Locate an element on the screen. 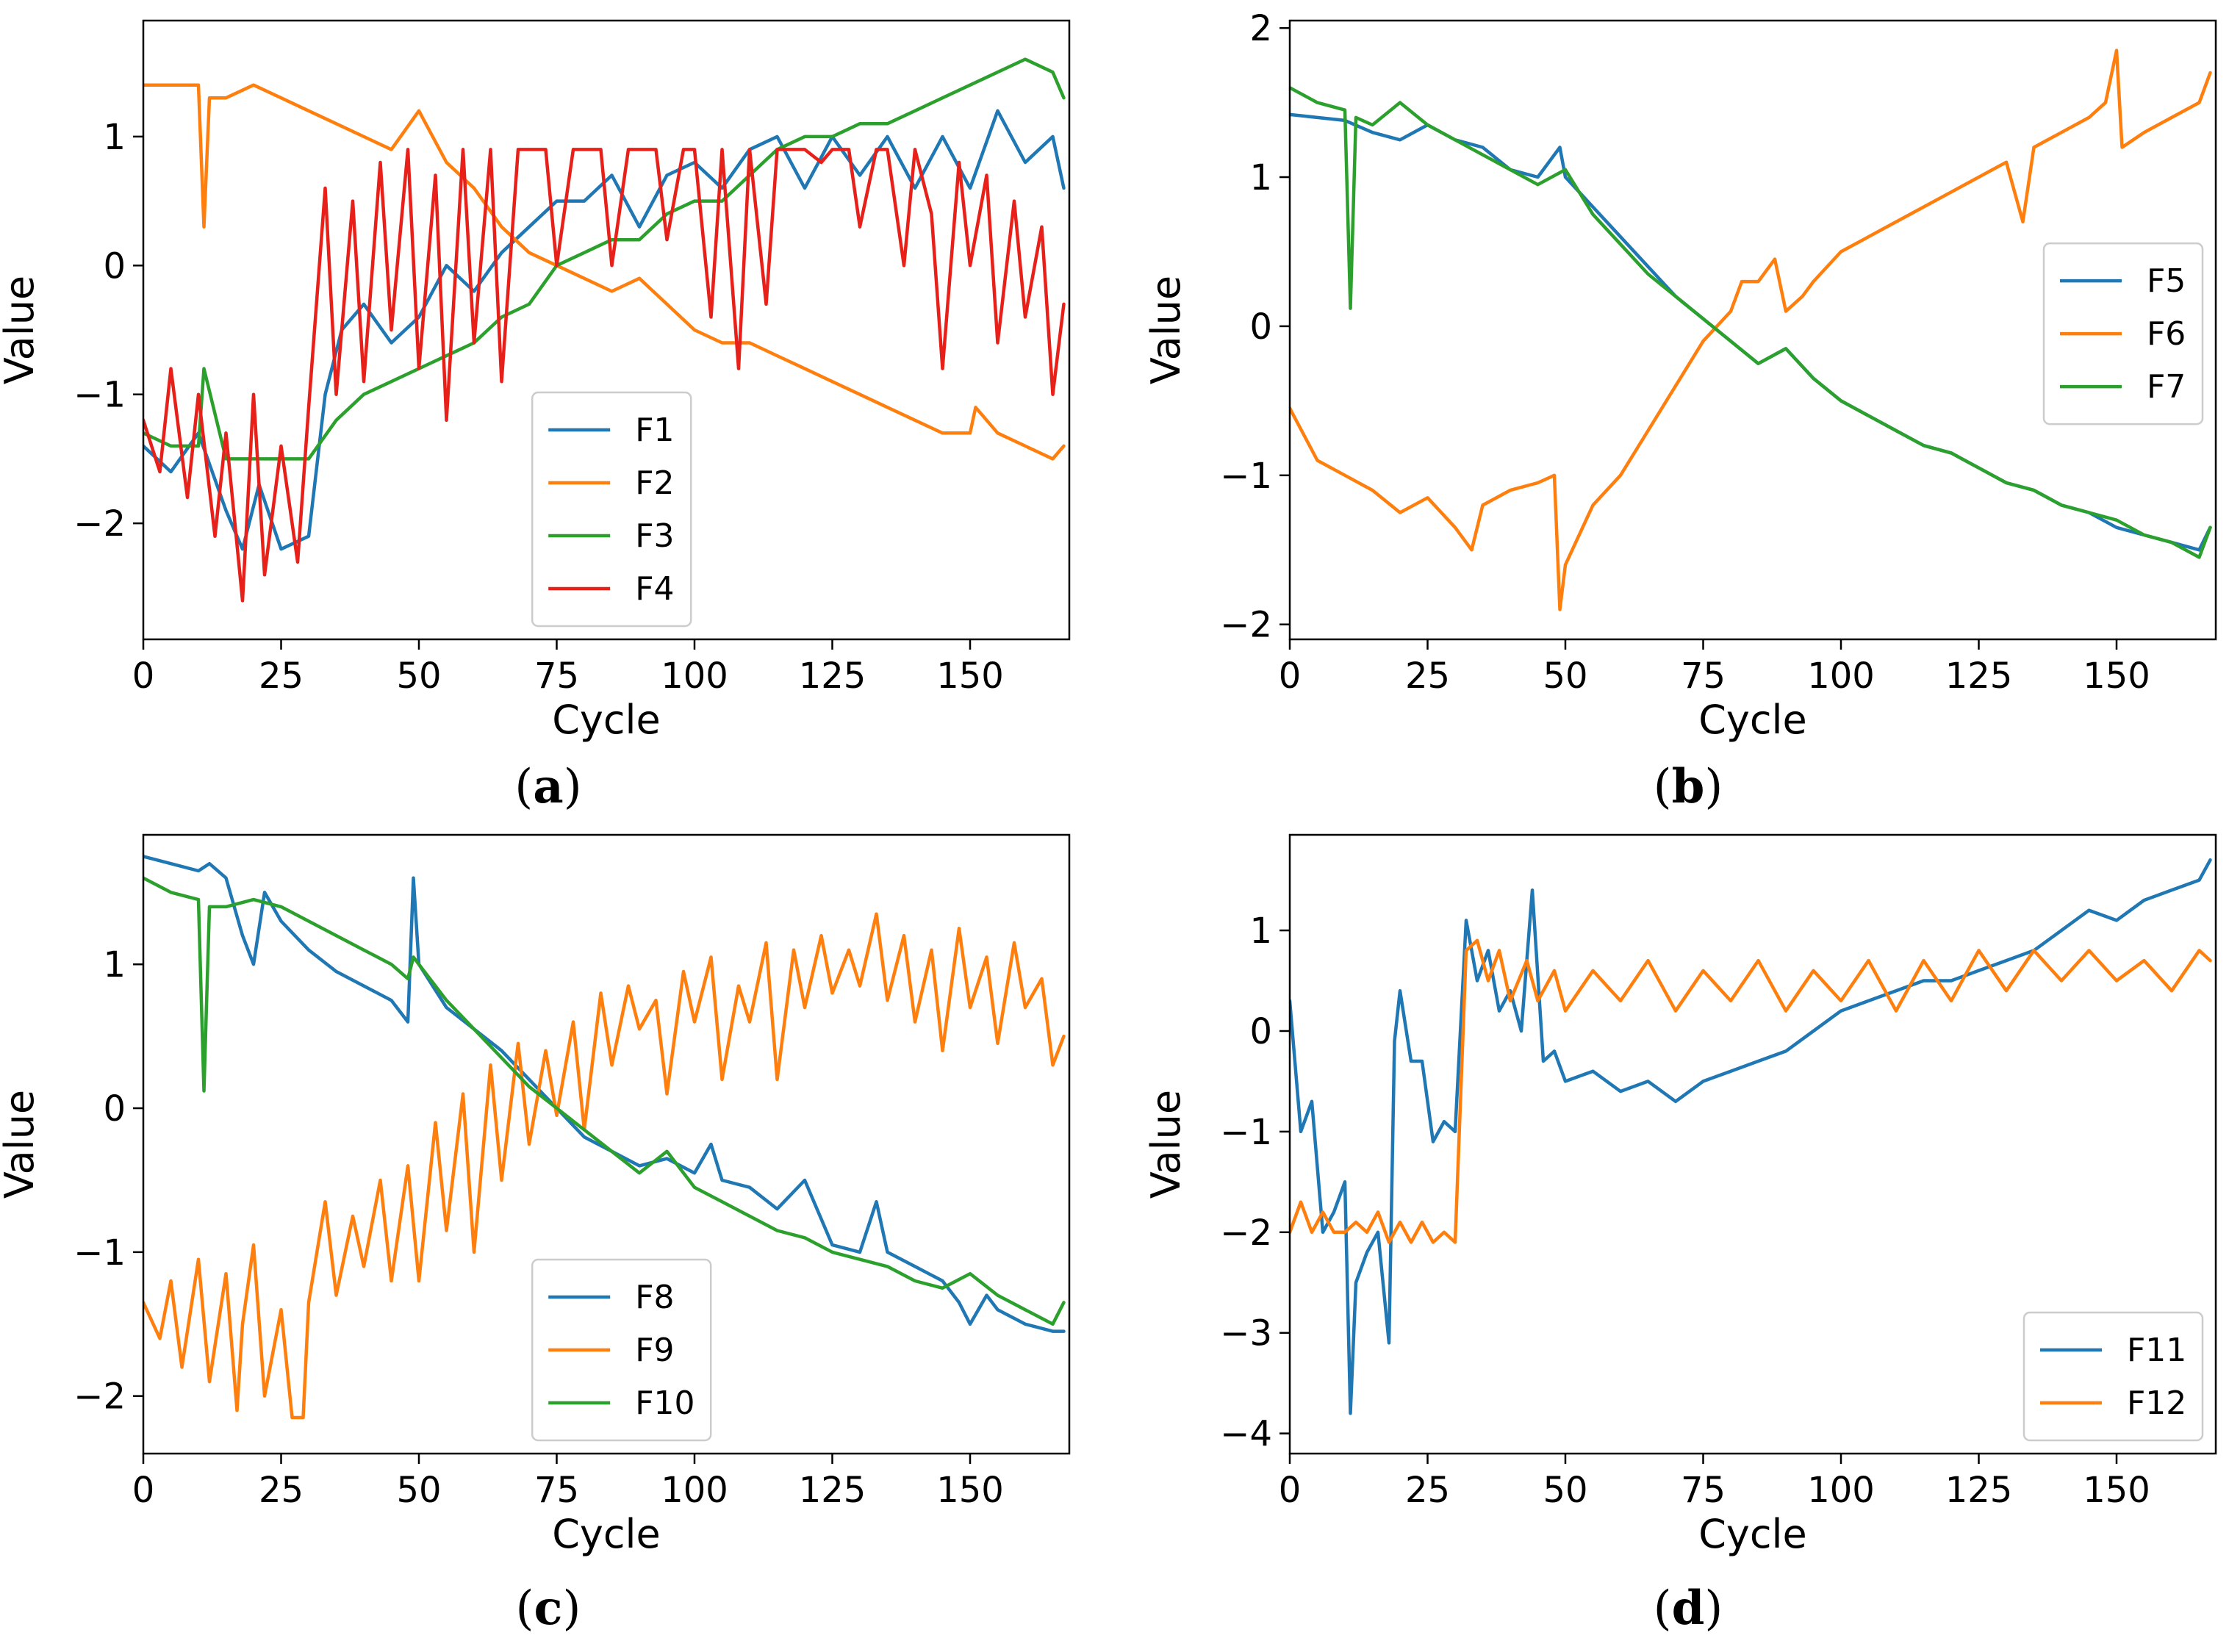  y-tick-label: −4 is located at coordinates (1246, 1434).